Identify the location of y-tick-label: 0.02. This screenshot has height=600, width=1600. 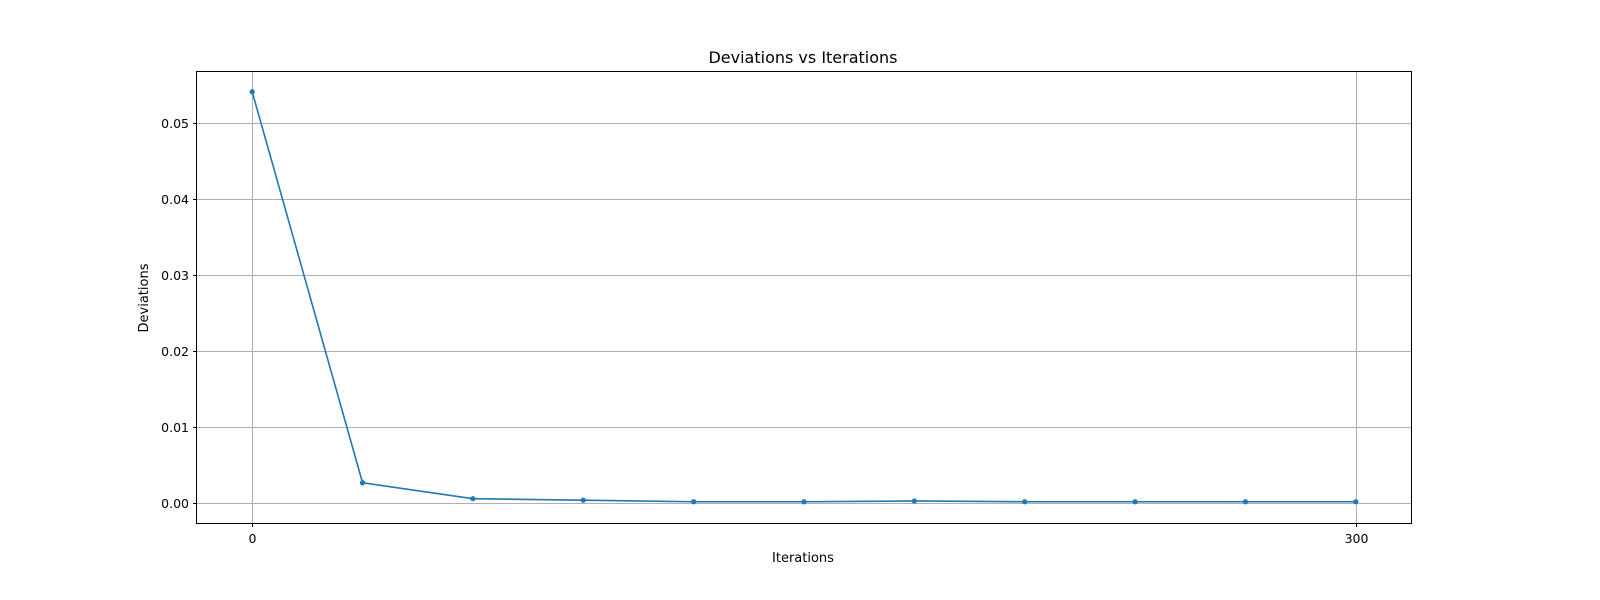
(175, 351).